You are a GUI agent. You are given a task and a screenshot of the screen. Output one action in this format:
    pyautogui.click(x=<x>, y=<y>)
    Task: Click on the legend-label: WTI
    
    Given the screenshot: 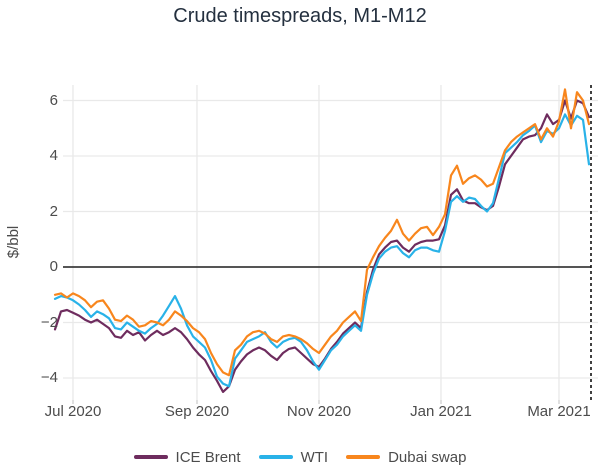 What is the action you would take?
    pyautogui.click(x=314, y=457)
    